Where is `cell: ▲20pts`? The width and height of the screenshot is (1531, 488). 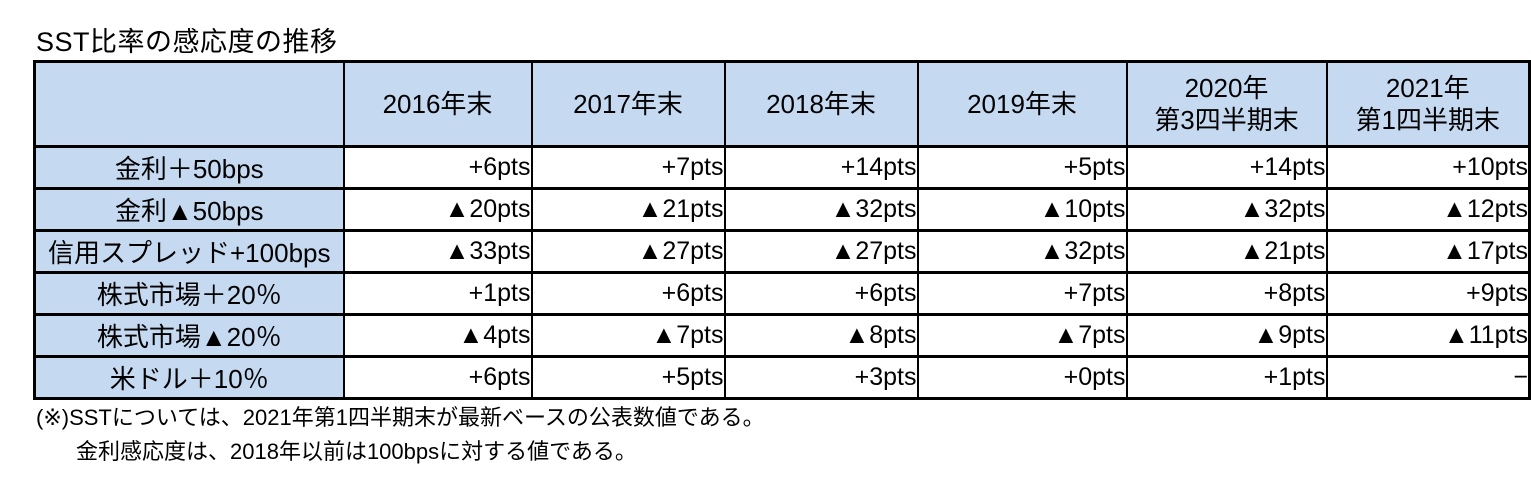 cell: ▲20pts is located at coordinates (437, 209).